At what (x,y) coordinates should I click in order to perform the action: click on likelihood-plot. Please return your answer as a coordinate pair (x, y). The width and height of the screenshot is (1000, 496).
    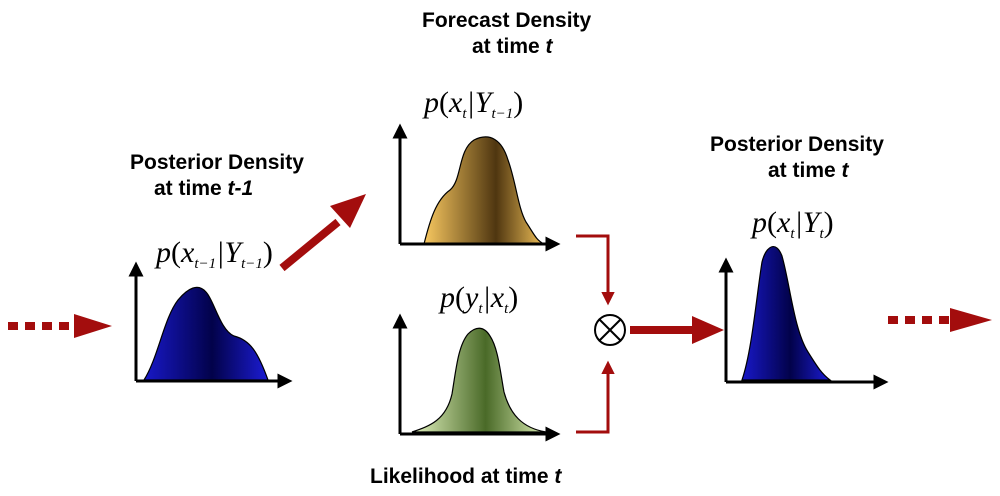
    Looking at the image, I should click on (476, 377).